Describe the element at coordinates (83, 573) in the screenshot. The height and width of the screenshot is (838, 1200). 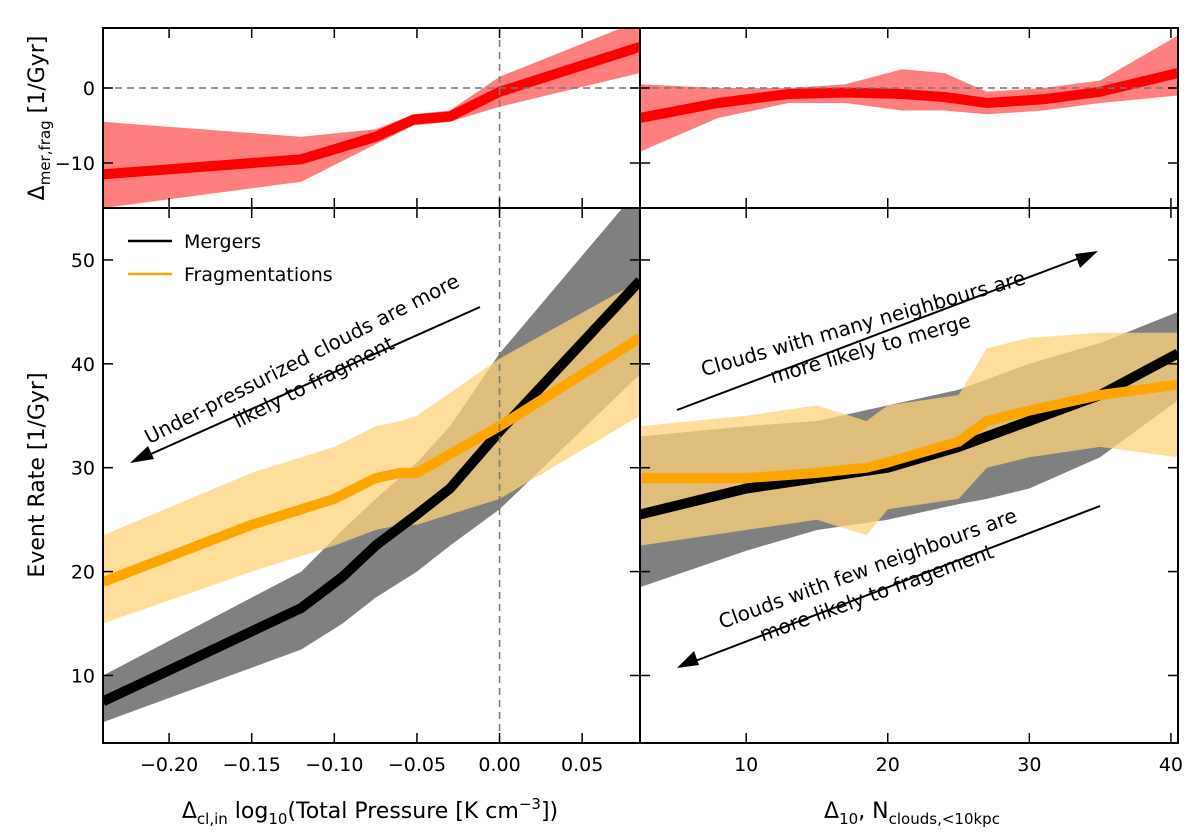
I see `bottom-left-ytick-label: 20` at that location.